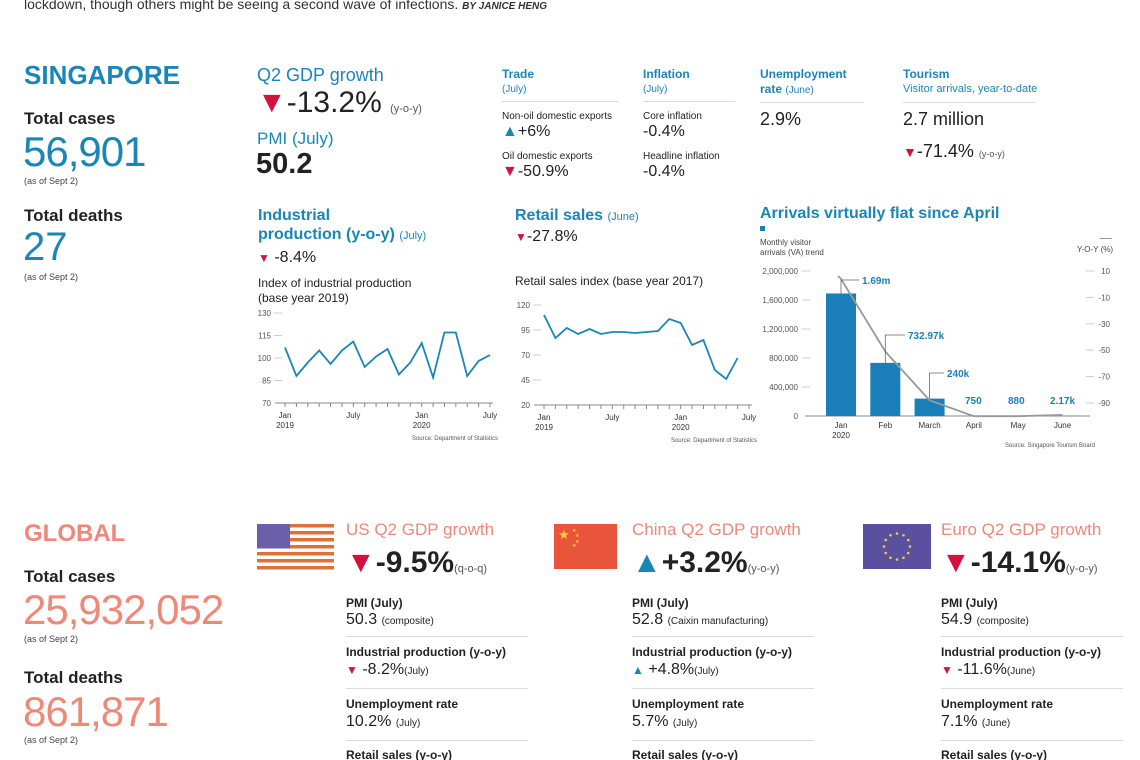  Describe the element at coordinates (534, 131) in the screenshot. I see `value: +6%` at that location.